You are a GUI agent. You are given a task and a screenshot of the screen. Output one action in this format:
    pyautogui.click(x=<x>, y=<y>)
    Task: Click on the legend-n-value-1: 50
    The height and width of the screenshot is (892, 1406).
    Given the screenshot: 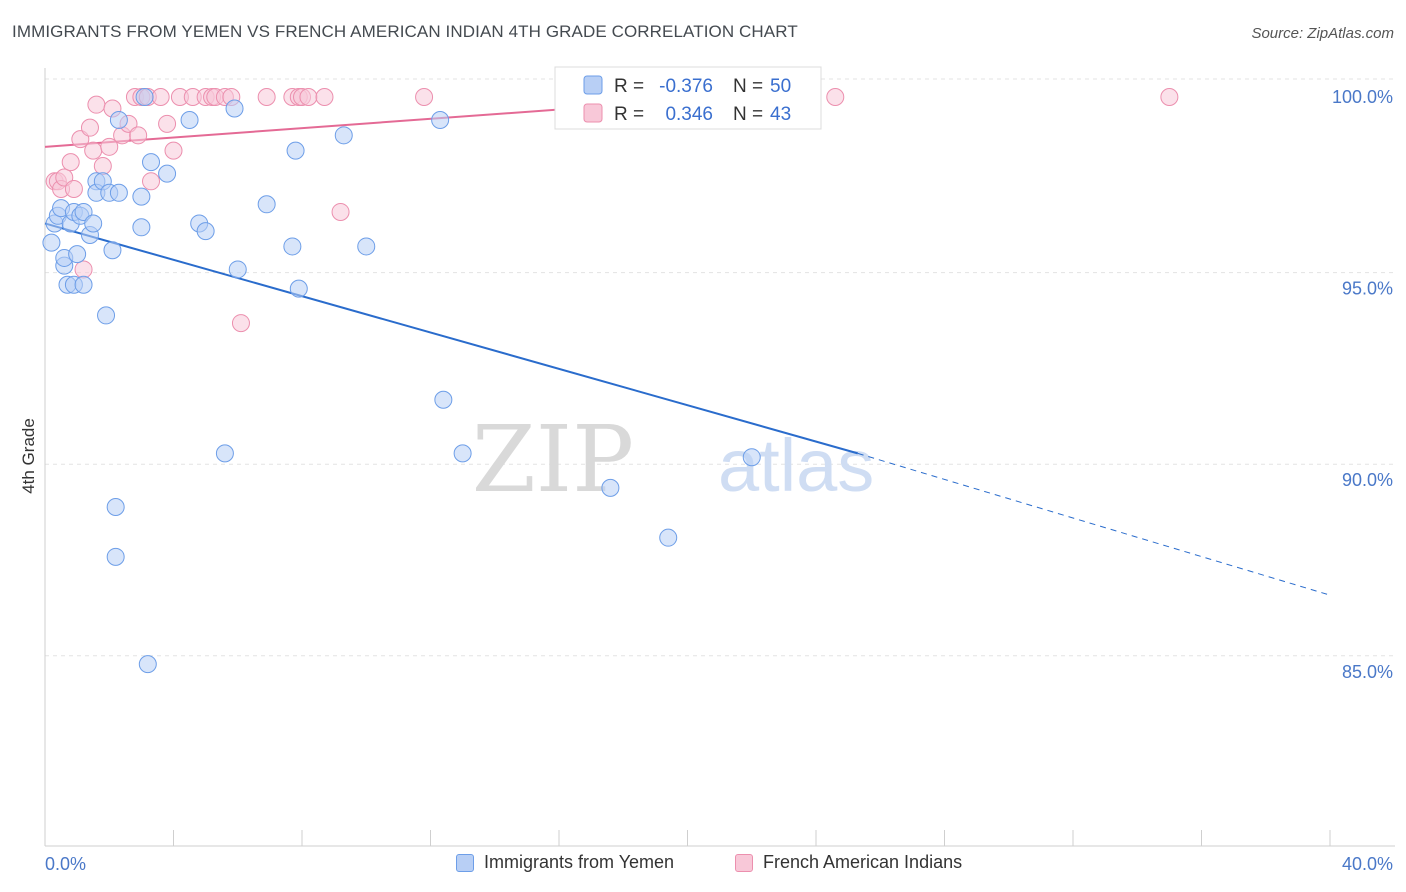 What is the action you would take?
    pyautogui.click(x=780, y=86)
    